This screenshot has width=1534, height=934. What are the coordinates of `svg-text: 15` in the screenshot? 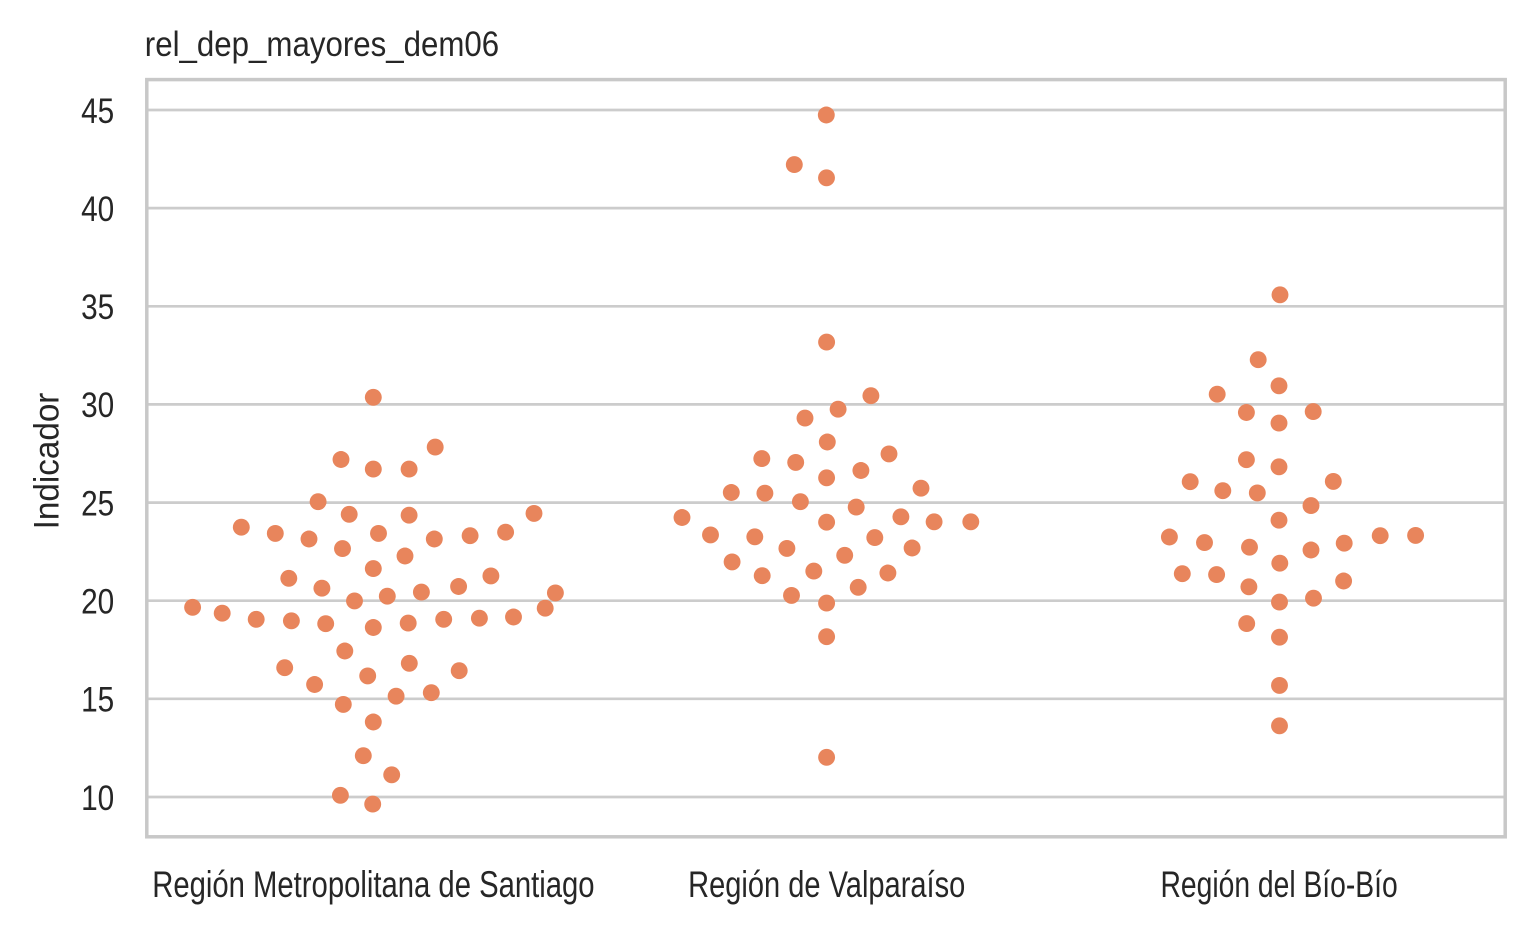 It's located at (97, 699).